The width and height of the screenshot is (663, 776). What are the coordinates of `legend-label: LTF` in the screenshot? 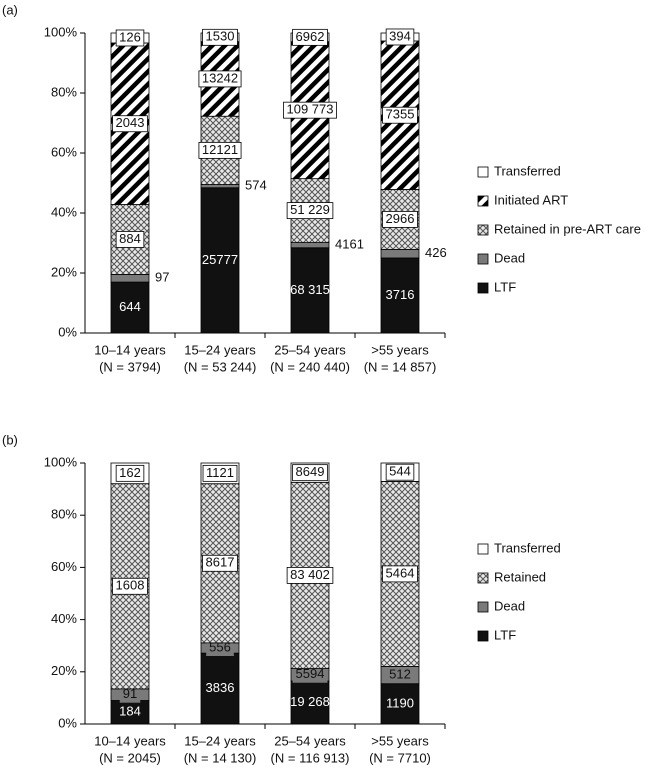 It's located at (505, 634).